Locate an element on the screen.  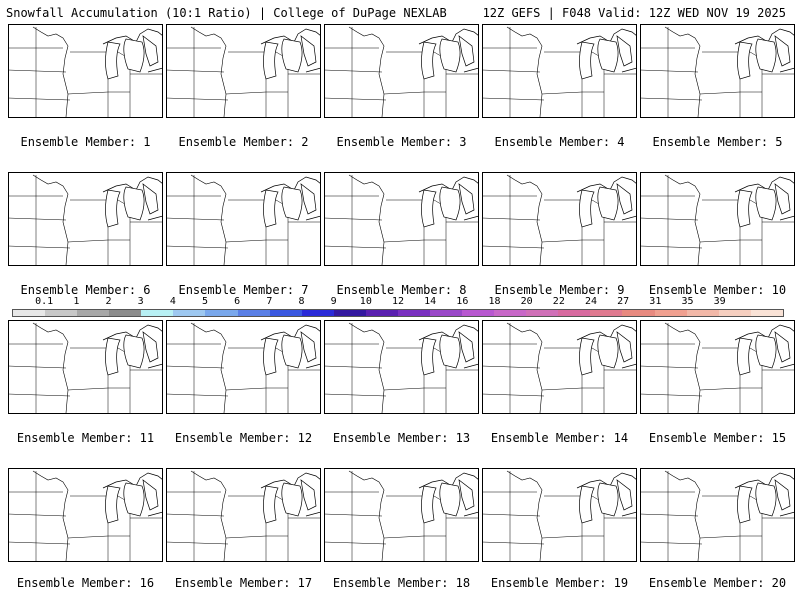
ensemble-member-label: Ensemble Member: 2 is located at coordinates (243, 142).